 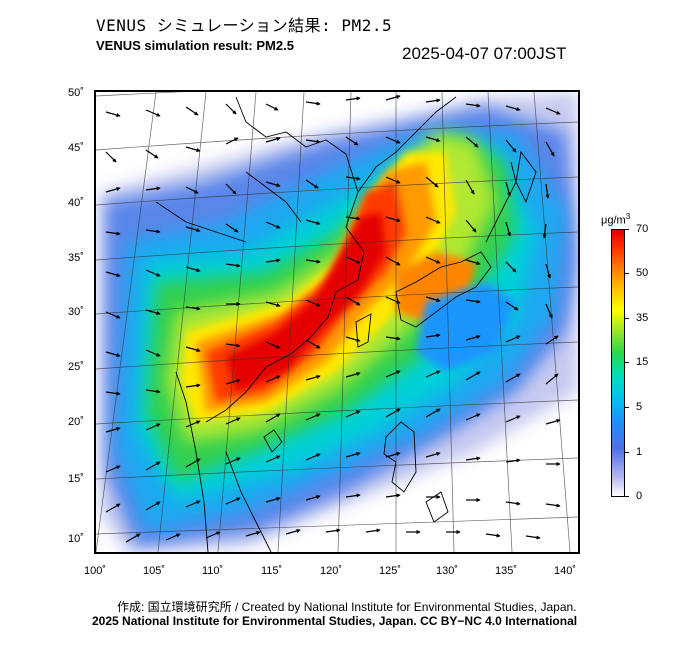 I want to click on timestamp: 2025-04-07 07:00JST, so click(x=484, y=53).